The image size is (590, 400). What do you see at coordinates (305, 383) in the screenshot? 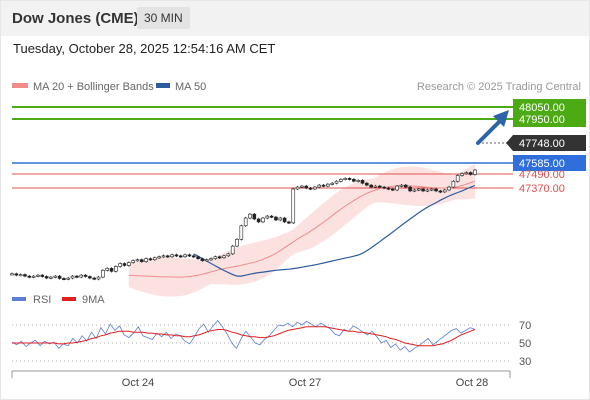
I see `x-axis-ticks: Oct 24 Oct 27 Oct 28` at bounding box center [305, 383].